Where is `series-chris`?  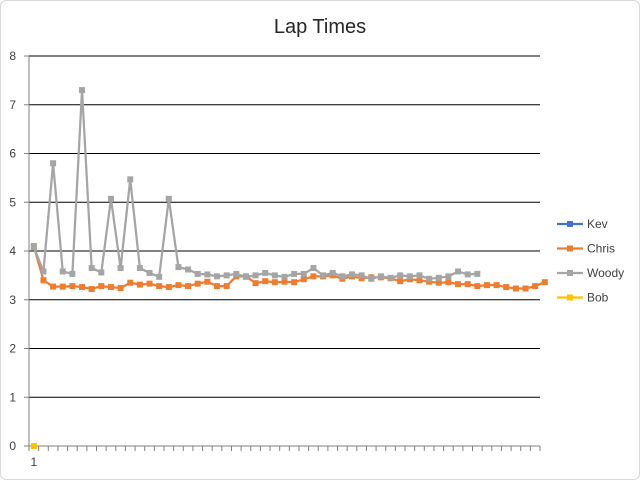 series-chris is located at coordinates (289, 268).